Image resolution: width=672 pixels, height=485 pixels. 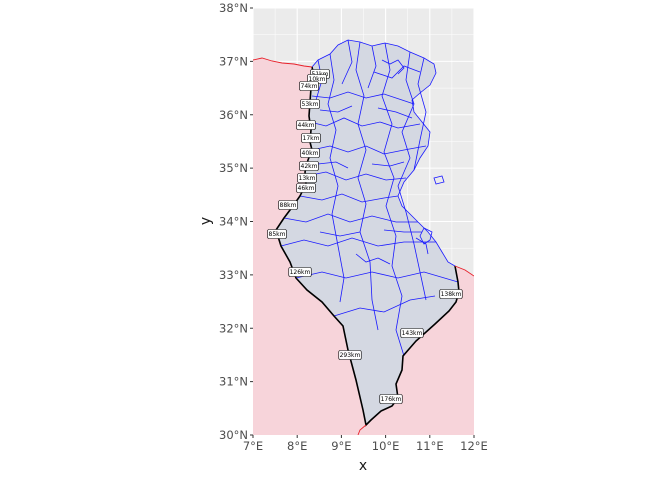 I want to click on x-tick-label: 8°E, so click(x=297, y=446).